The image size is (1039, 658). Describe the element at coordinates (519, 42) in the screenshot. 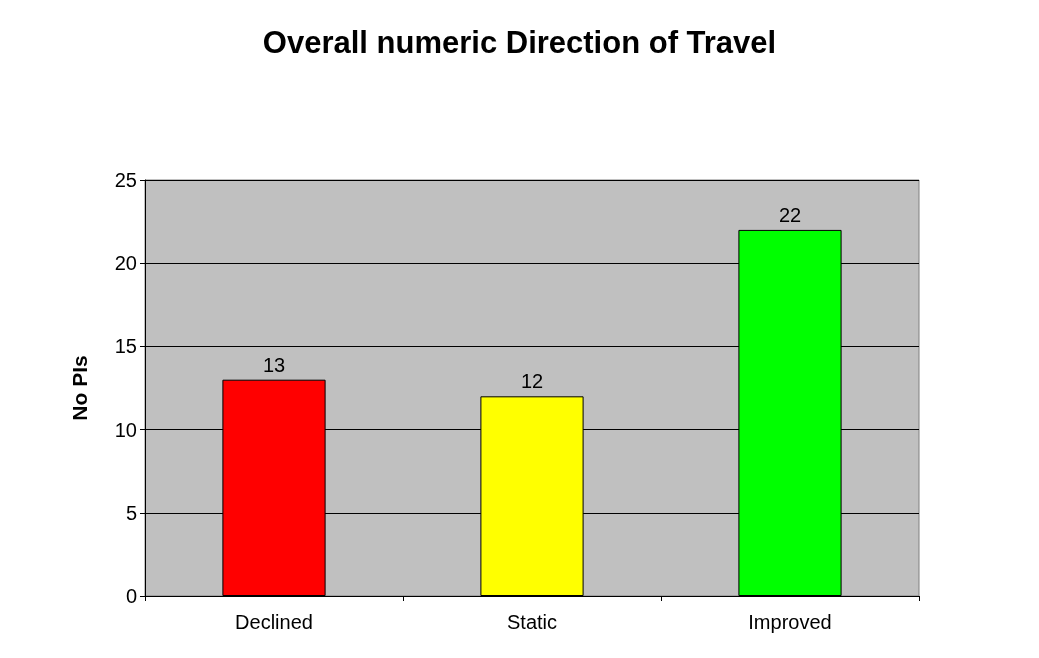

I see `chart-title: Overall numeric Direction of Travel` at that location.